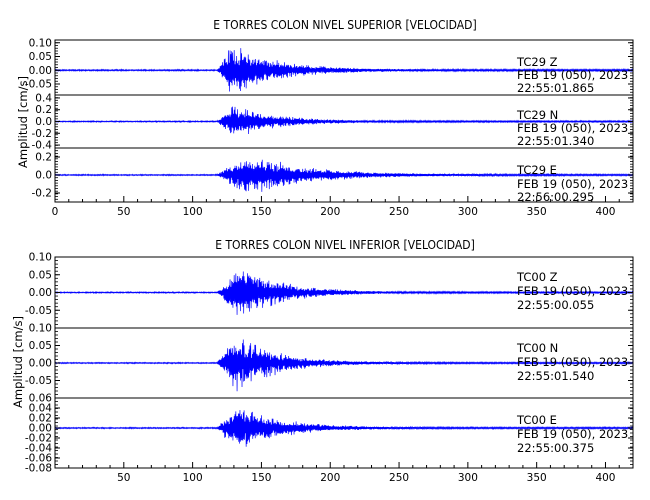  Describe the element at coordinates (555, 376) in the screenshot. I see `time-label-tc00-n: 22:55:01.540` at that location.